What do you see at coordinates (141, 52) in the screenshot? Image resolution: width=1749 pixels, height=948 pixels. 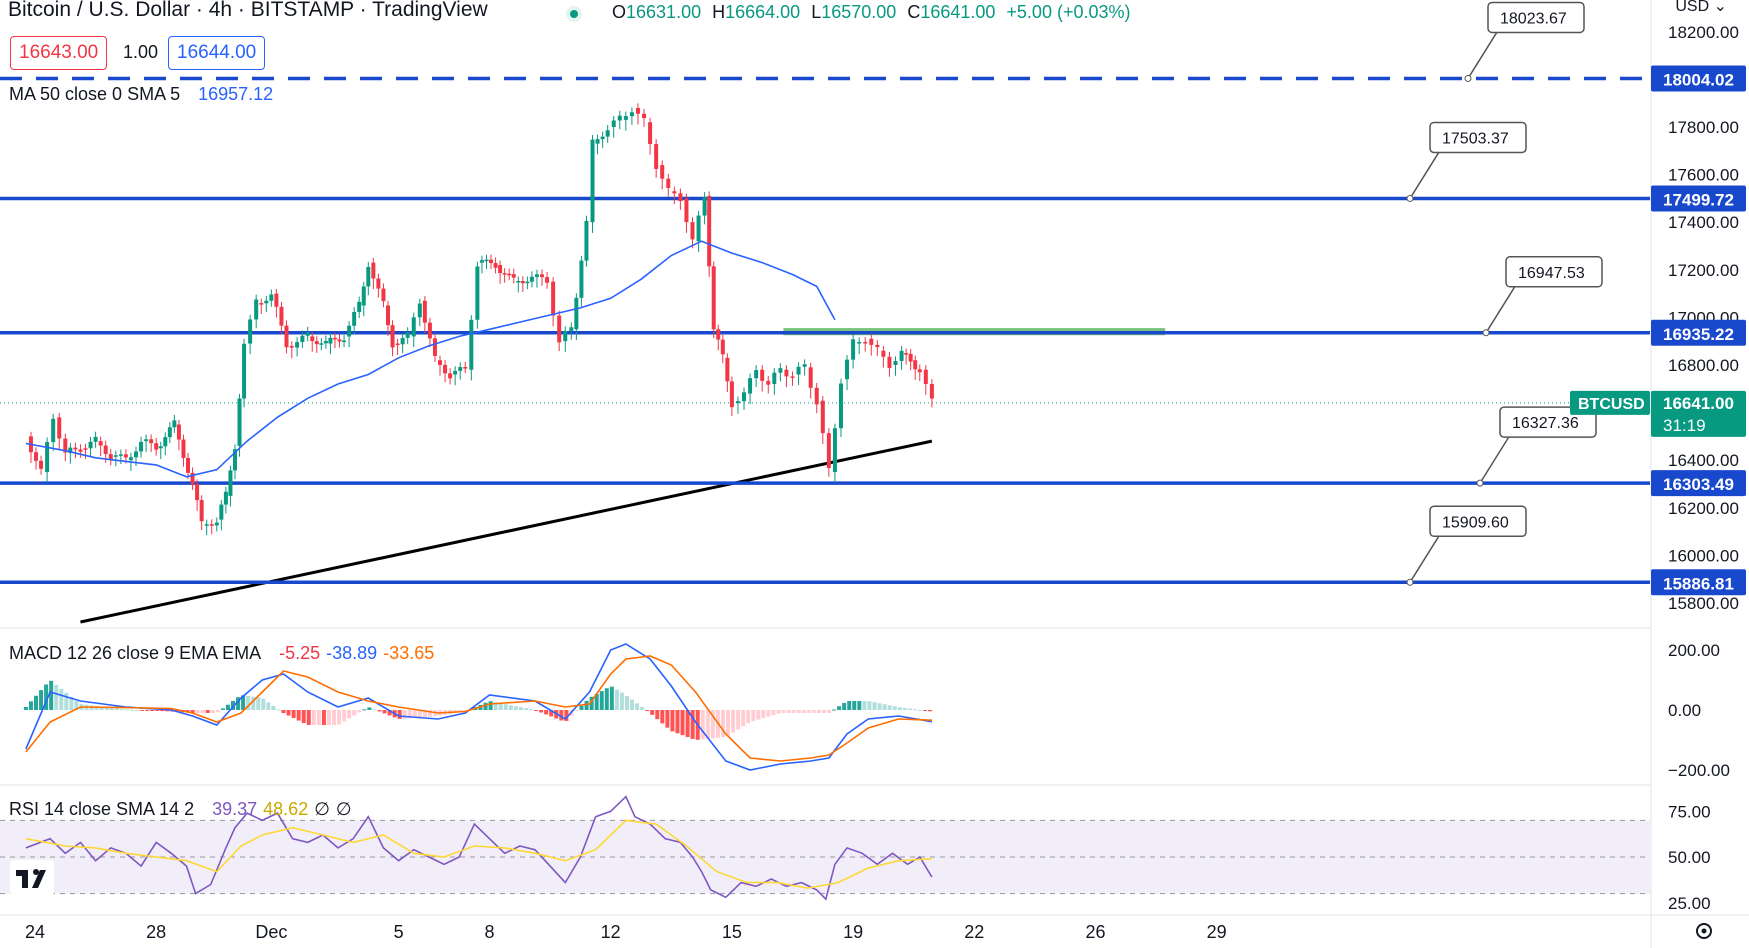 I see `quantity-value: 1.00` at bounding box center [141, 52].